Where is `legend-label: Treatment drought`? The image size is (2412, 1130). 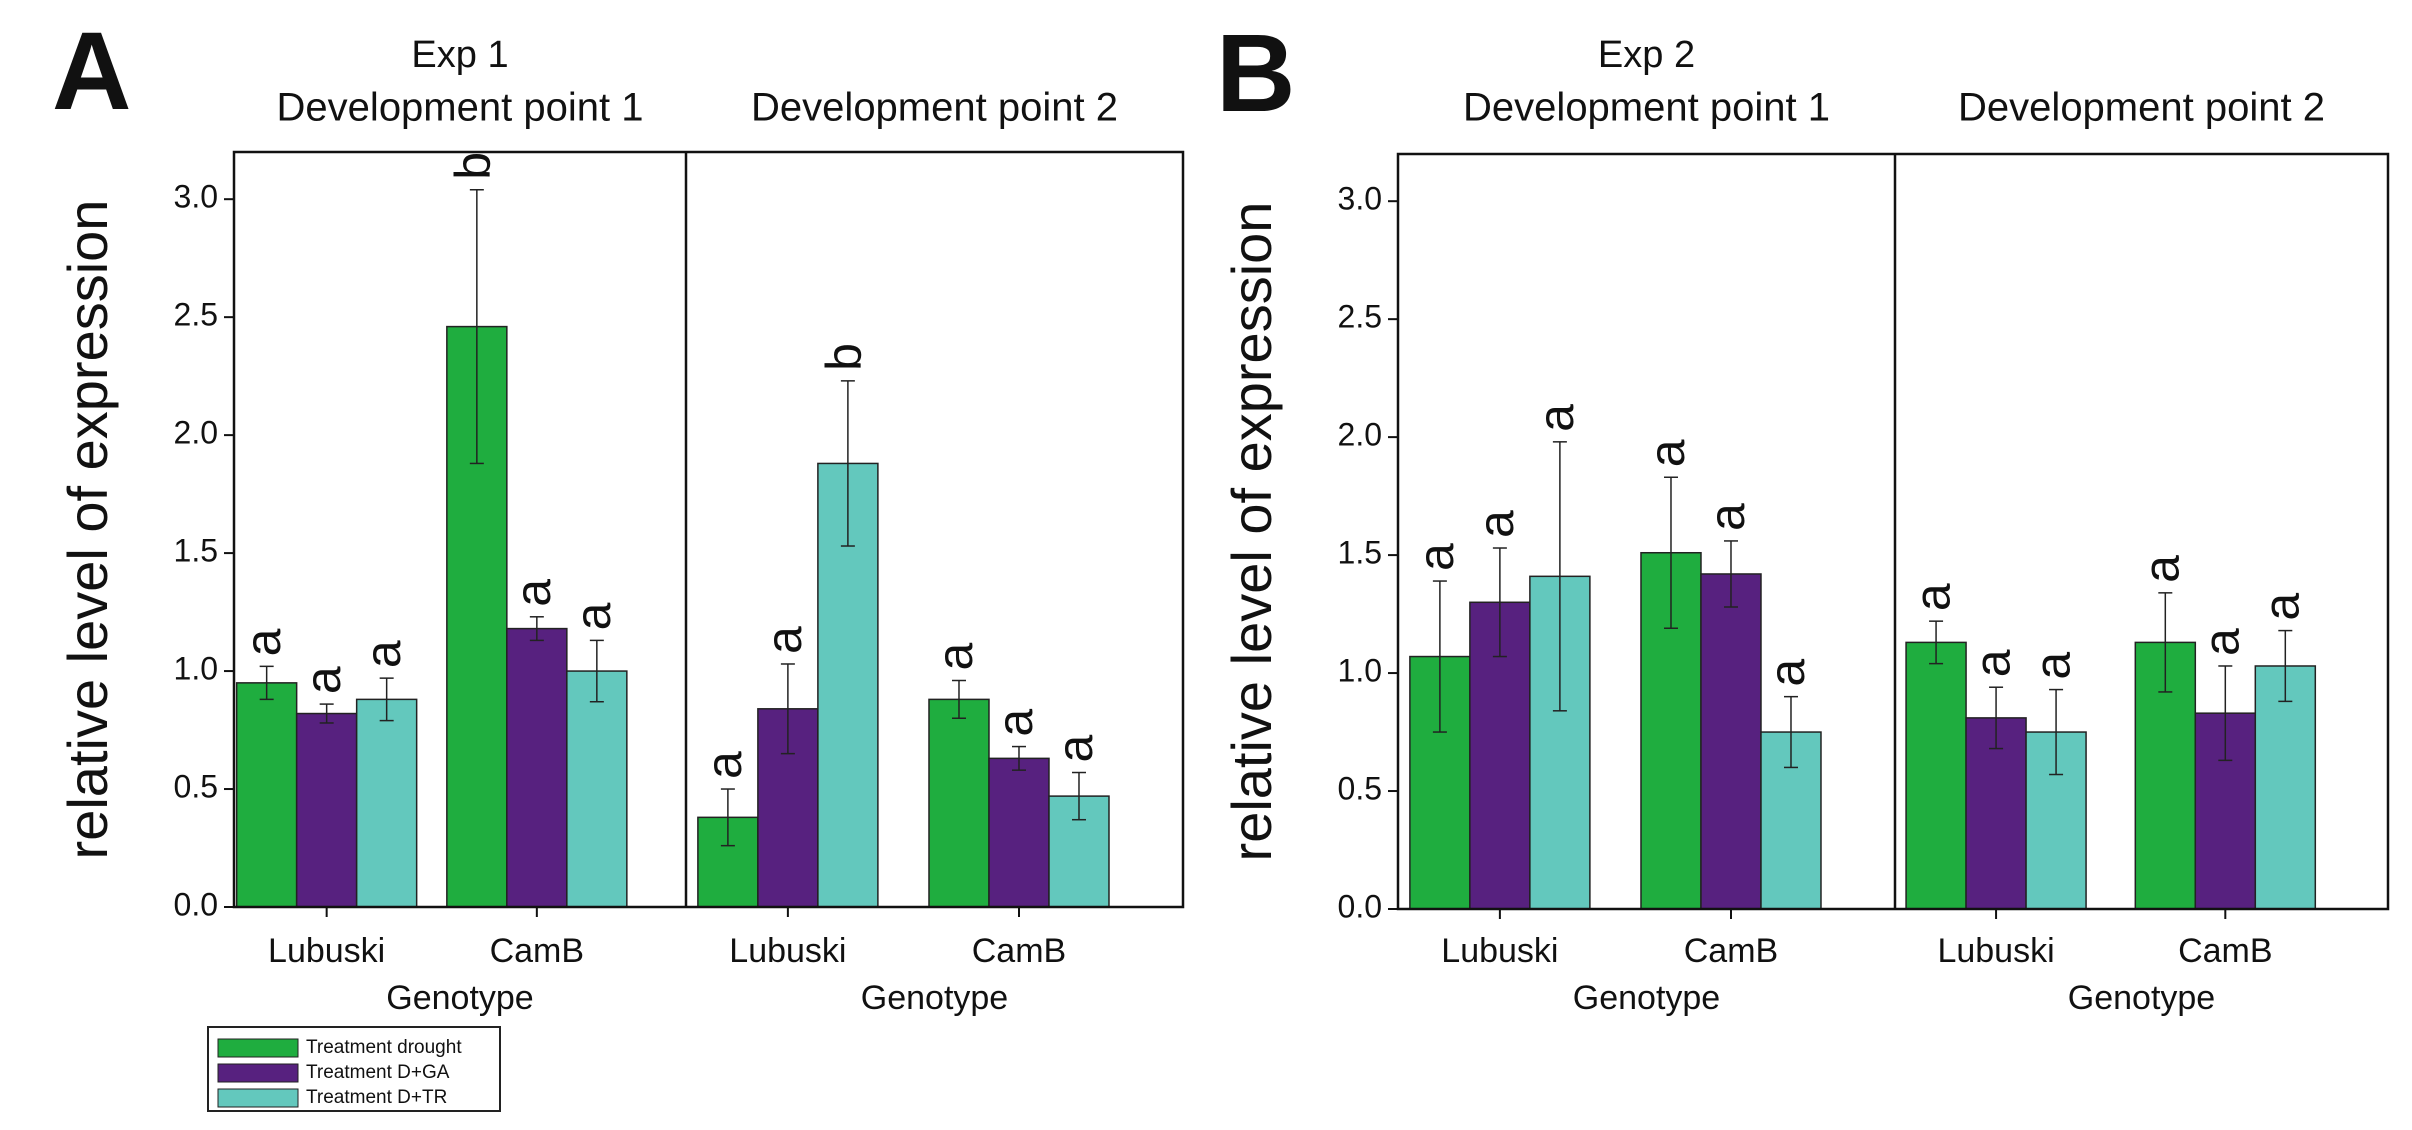 legend-label: Treatment drought is located at coordinates (384, 1047).